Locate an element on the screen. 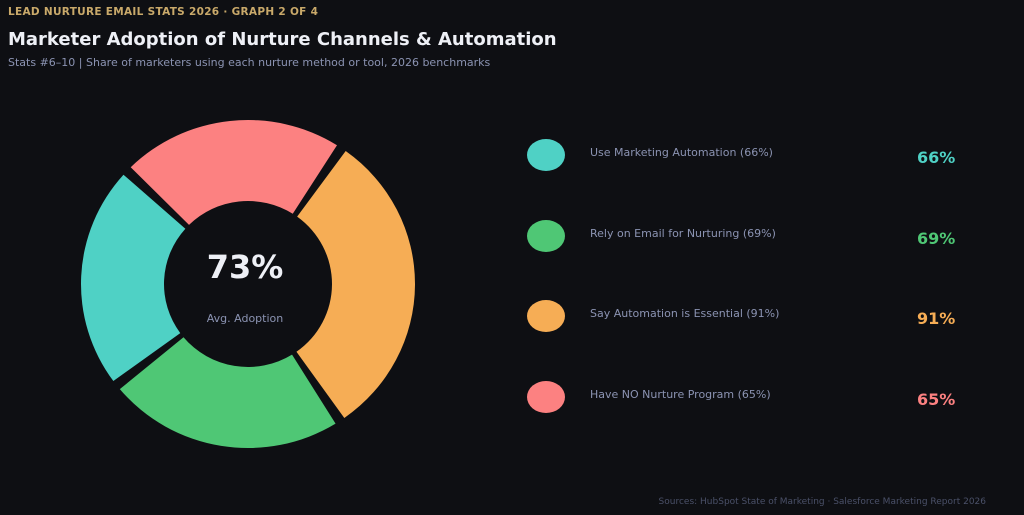 Image resolution: width=1024 pixels, height=515 pixels. legend-label: Rely on Email for Nurturing (69%) is located at coordinates (683, 233).